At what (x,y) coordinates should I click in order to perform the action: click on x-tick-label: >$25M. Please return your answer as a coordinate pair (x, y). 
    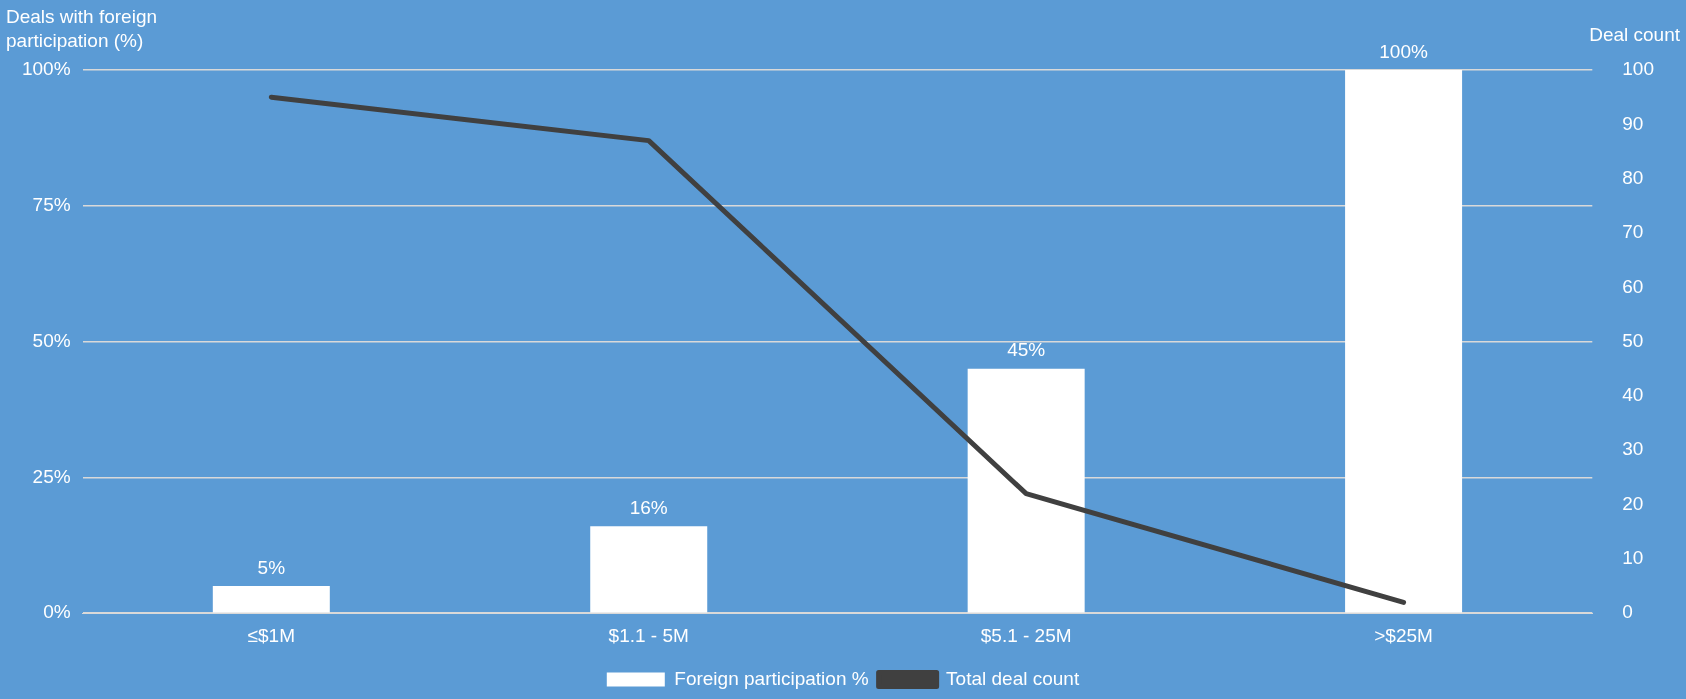
    Looking at the image, I should click on (1403, 635).